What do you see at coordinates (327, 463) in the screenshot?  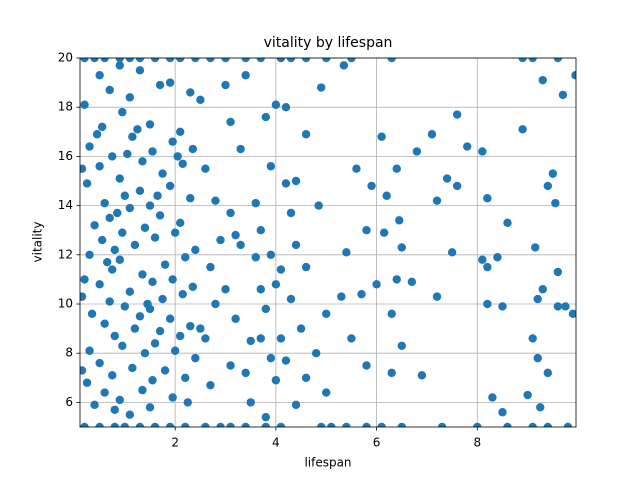 I see `x-axis-label: lifespan` at bounding box center [327, 463].